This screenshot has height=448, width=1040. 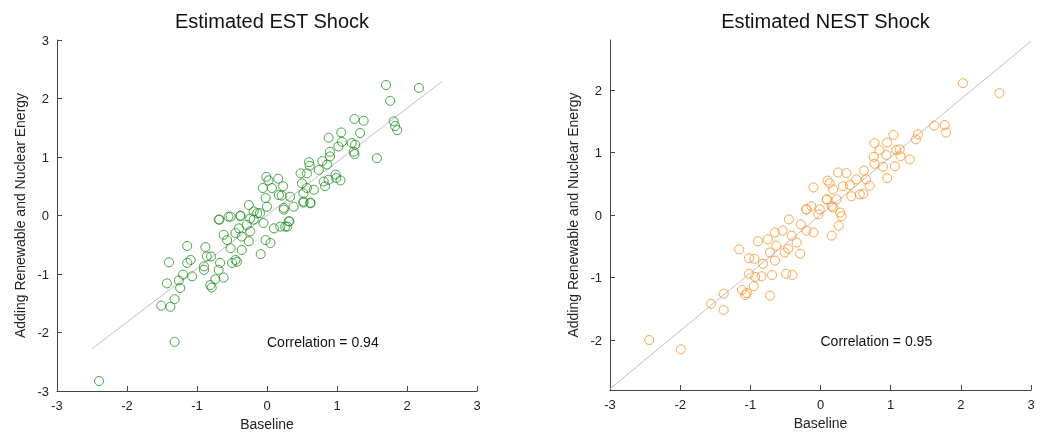 What do you see at coordinates (43, 391) in the screenshot?
I see `y-tick-label: -3` at bounding box center [43, 391].